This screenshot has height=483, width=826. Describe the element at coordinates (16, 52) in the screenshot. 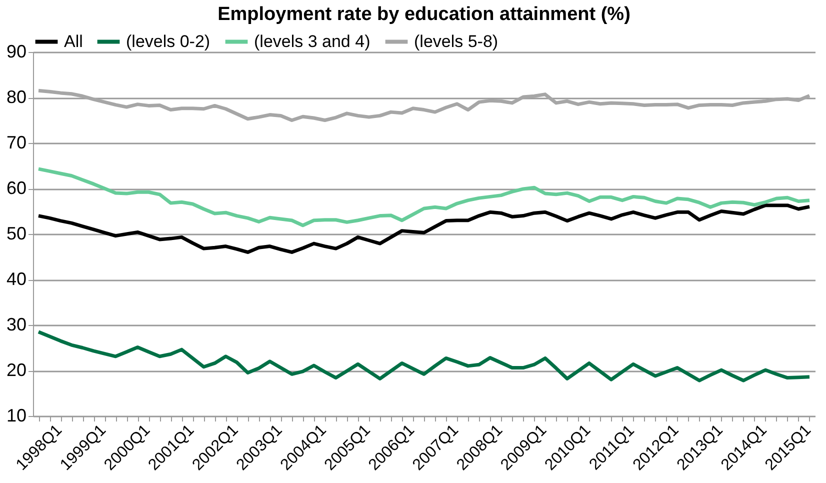

I see `y-tick-label: 90` at that location.